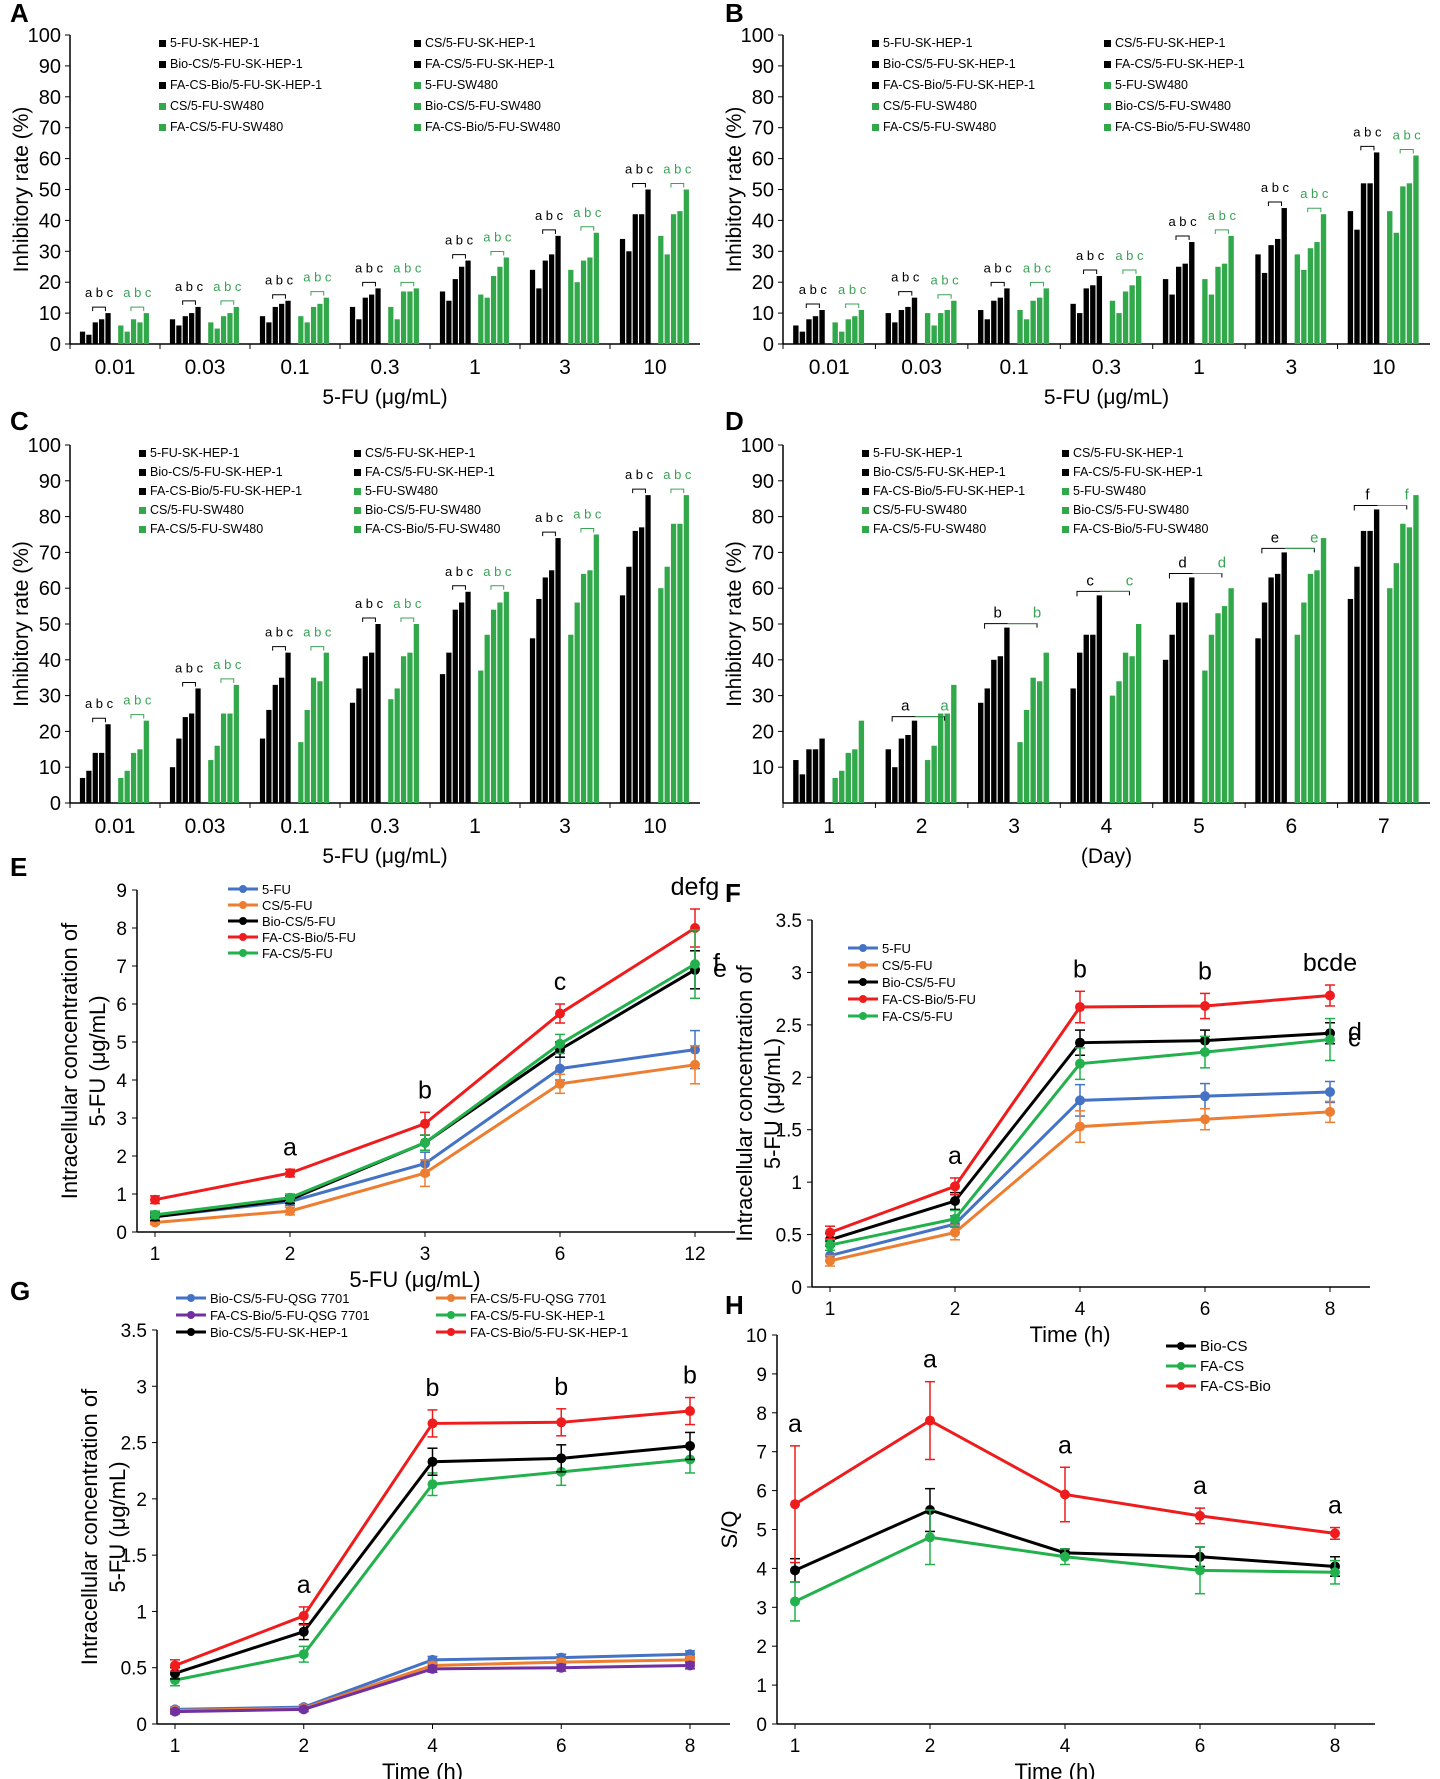  Describe the element at coordinates (50, 625) in the screenshot. I see `y-tick-label: 50` at that location.